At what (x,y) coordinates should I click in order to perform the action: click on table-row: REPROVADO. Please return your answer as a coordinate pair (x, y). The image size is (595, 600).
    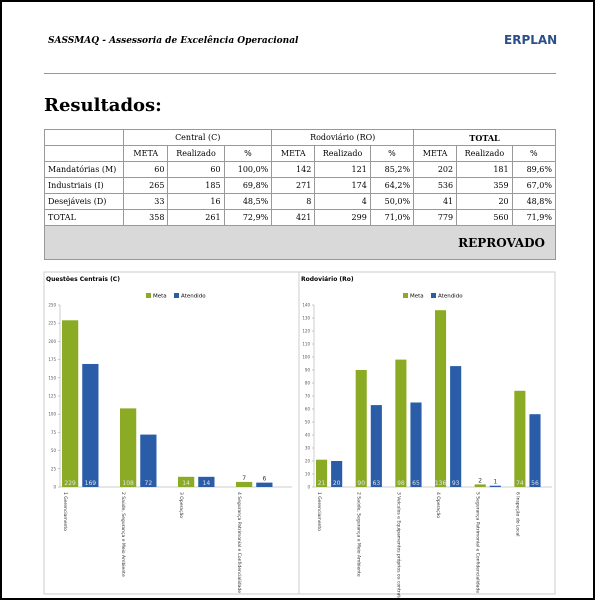
    Looking at the image, I should click on (300, 242).